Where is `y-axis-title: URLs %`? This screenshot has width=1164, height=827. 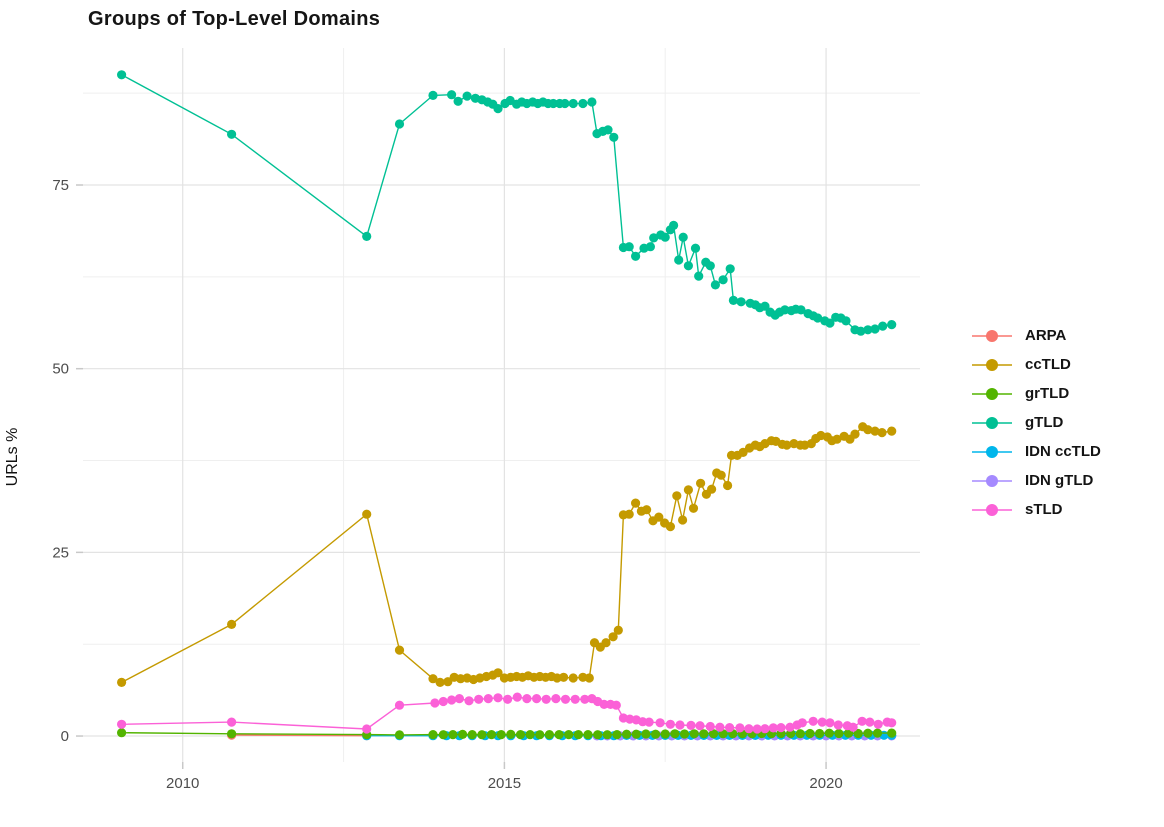
y-axis-title: URLs % is located at coordinates (12, 457).